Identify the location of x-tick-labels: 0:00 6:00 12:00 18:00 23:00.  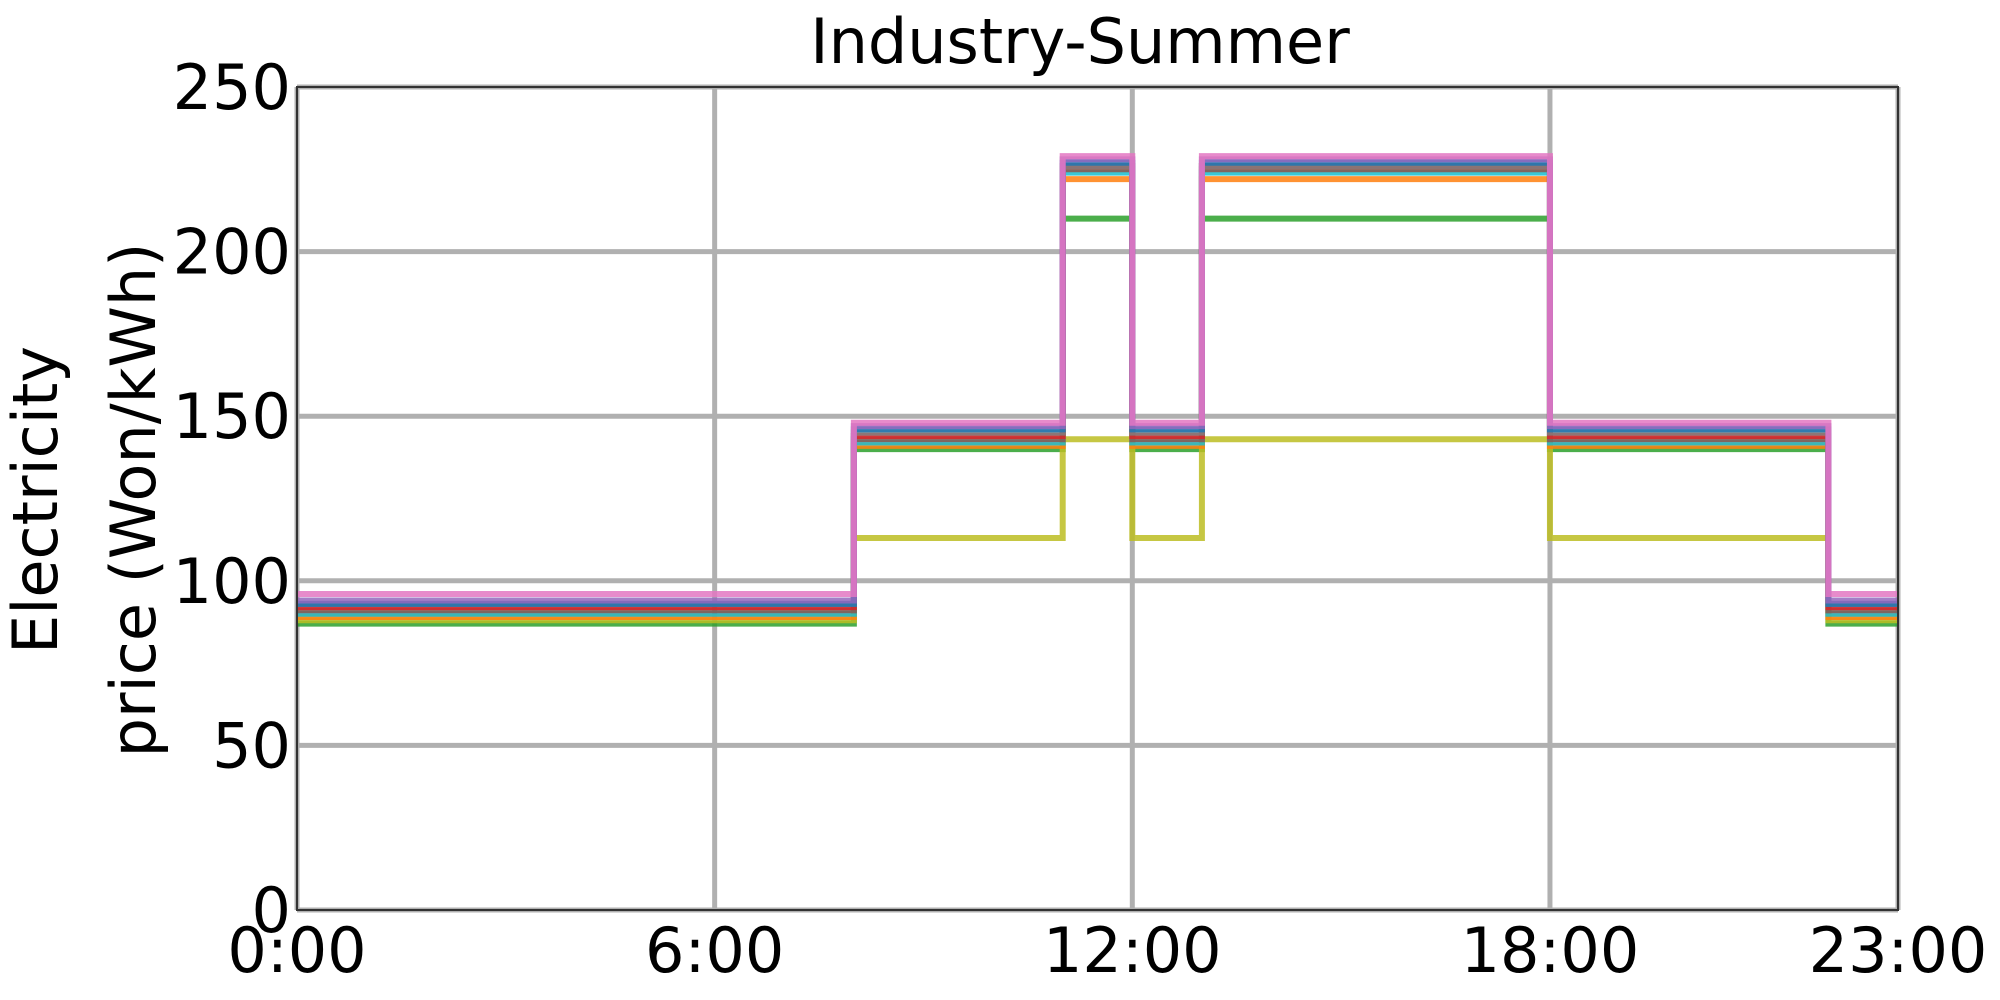
(1107, 950).